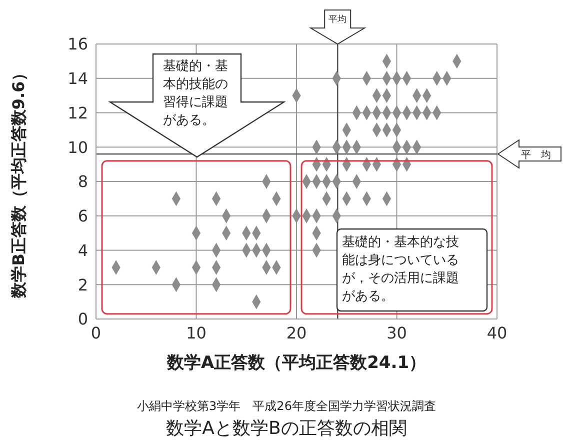  I want to click on ref-line-label: 平 均, so click(536, 155).